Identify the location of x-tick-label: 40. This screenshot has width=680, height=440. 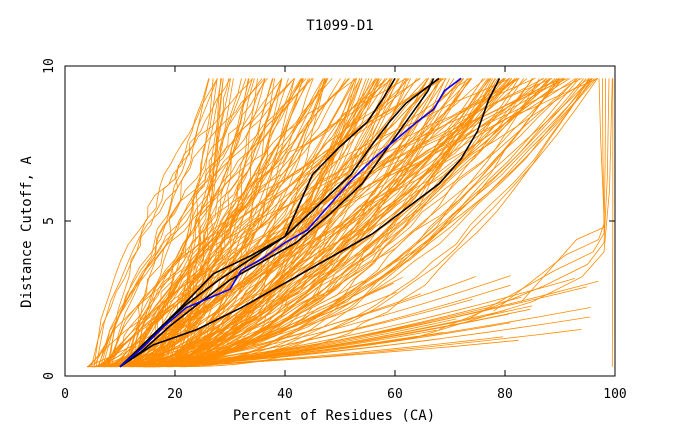
(285, 394).